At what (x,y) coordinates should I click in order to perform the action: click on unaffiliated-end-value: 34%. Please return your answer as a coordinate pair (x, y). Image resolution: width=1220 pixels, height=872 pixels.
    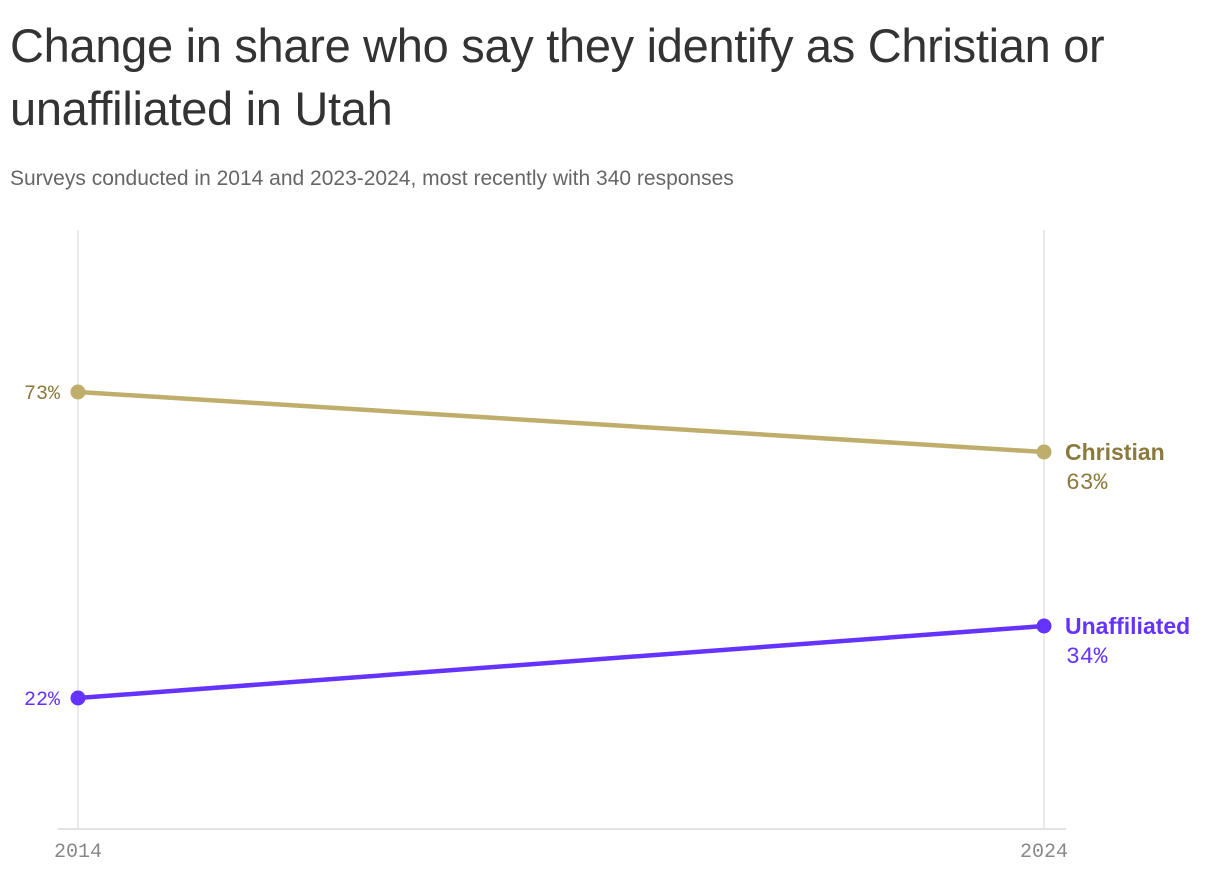
    Looking at the image, I should click on (1087, 657).